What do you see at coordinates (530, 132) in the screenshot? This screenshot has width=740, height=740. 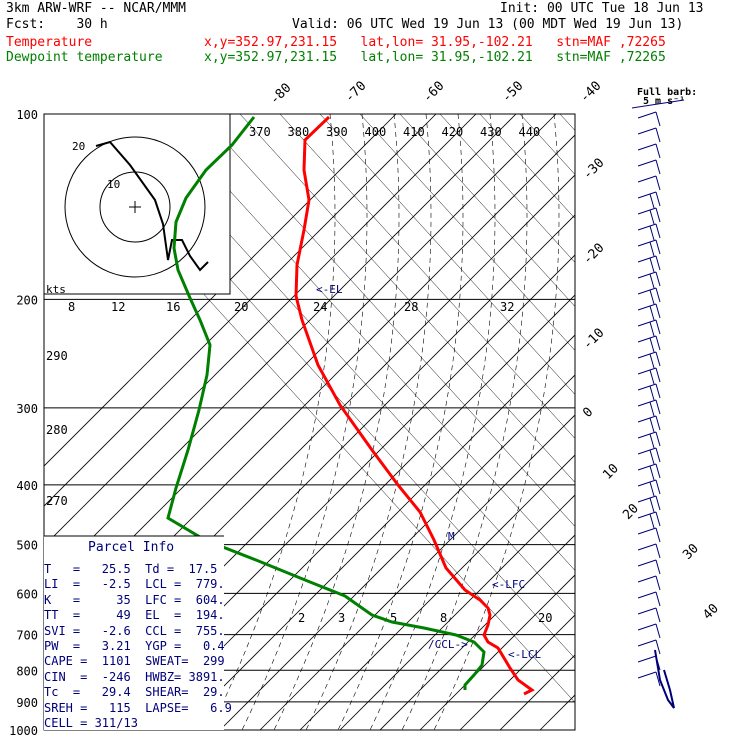 I see `theta-label: 440` at bounding box center [530, 132].